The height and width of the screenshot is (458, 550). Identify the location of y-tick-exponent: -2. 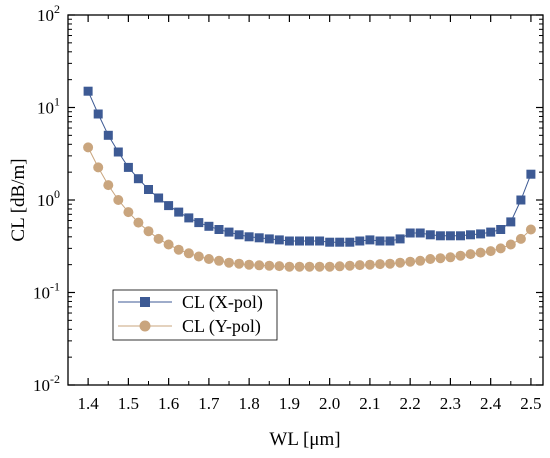
(55, 379).